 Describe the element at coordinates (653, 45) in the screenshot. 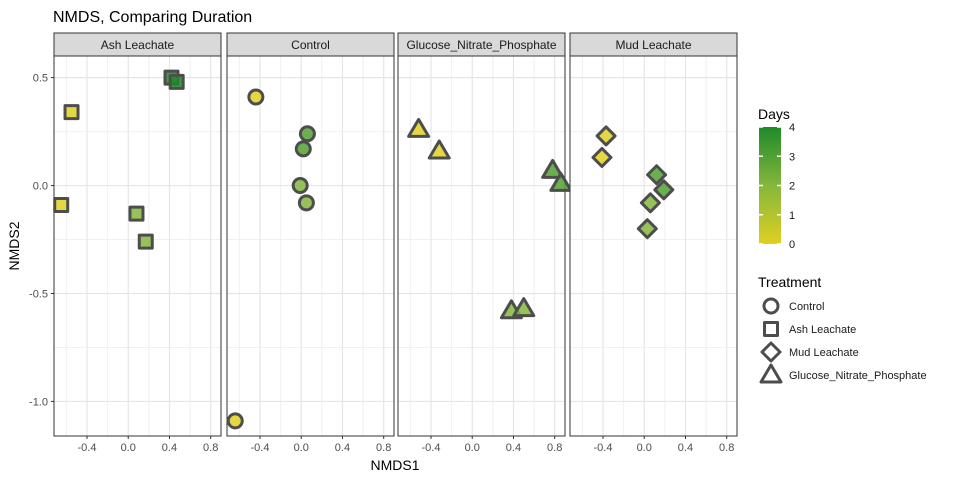

I see `facet-strip-label: Mud Leachate` at that location.